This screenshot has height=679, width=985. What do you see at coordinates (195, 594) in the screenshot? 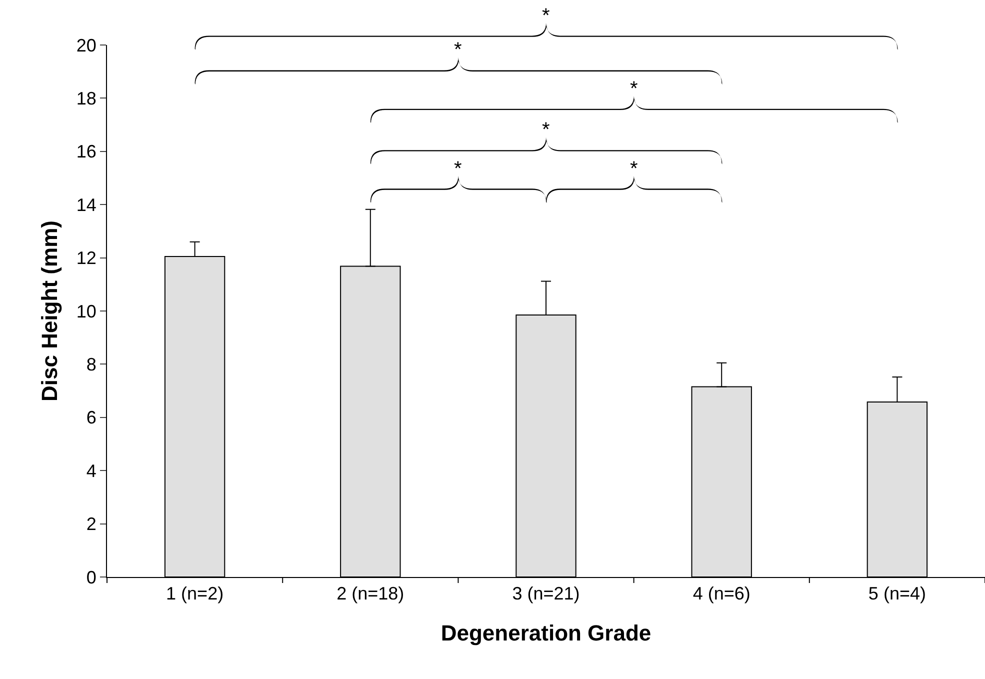
I see `x-tick-label: 1 (n=2)` at bounding box center [195, 594].